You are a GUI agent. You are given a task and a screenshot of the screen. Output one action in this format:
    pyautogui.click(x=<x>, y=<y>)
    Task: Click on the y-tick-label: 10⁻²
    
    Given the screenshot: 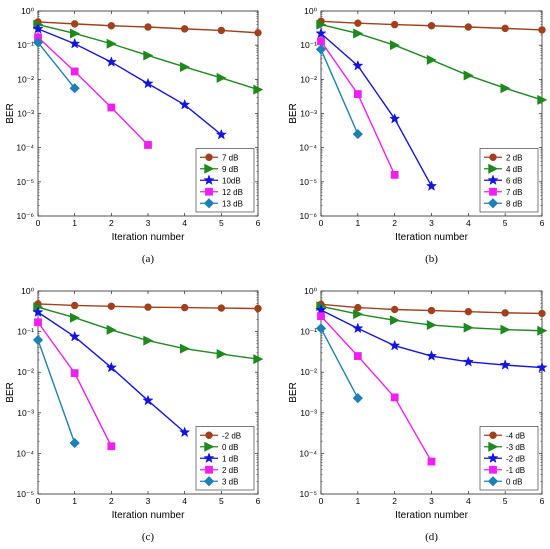 What is the action you would take?
    pyautogui.click(x=25, y=79)
    